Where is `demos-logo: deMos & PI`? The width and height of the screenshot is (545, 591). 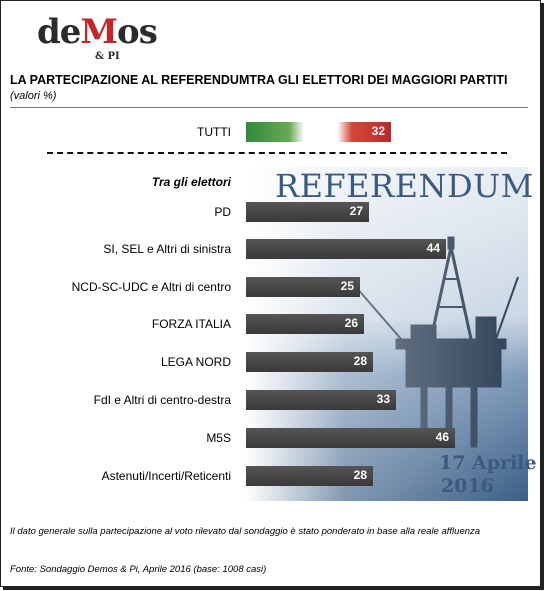
demos-logo: deMos & PI is located at coordinates (97, 37).